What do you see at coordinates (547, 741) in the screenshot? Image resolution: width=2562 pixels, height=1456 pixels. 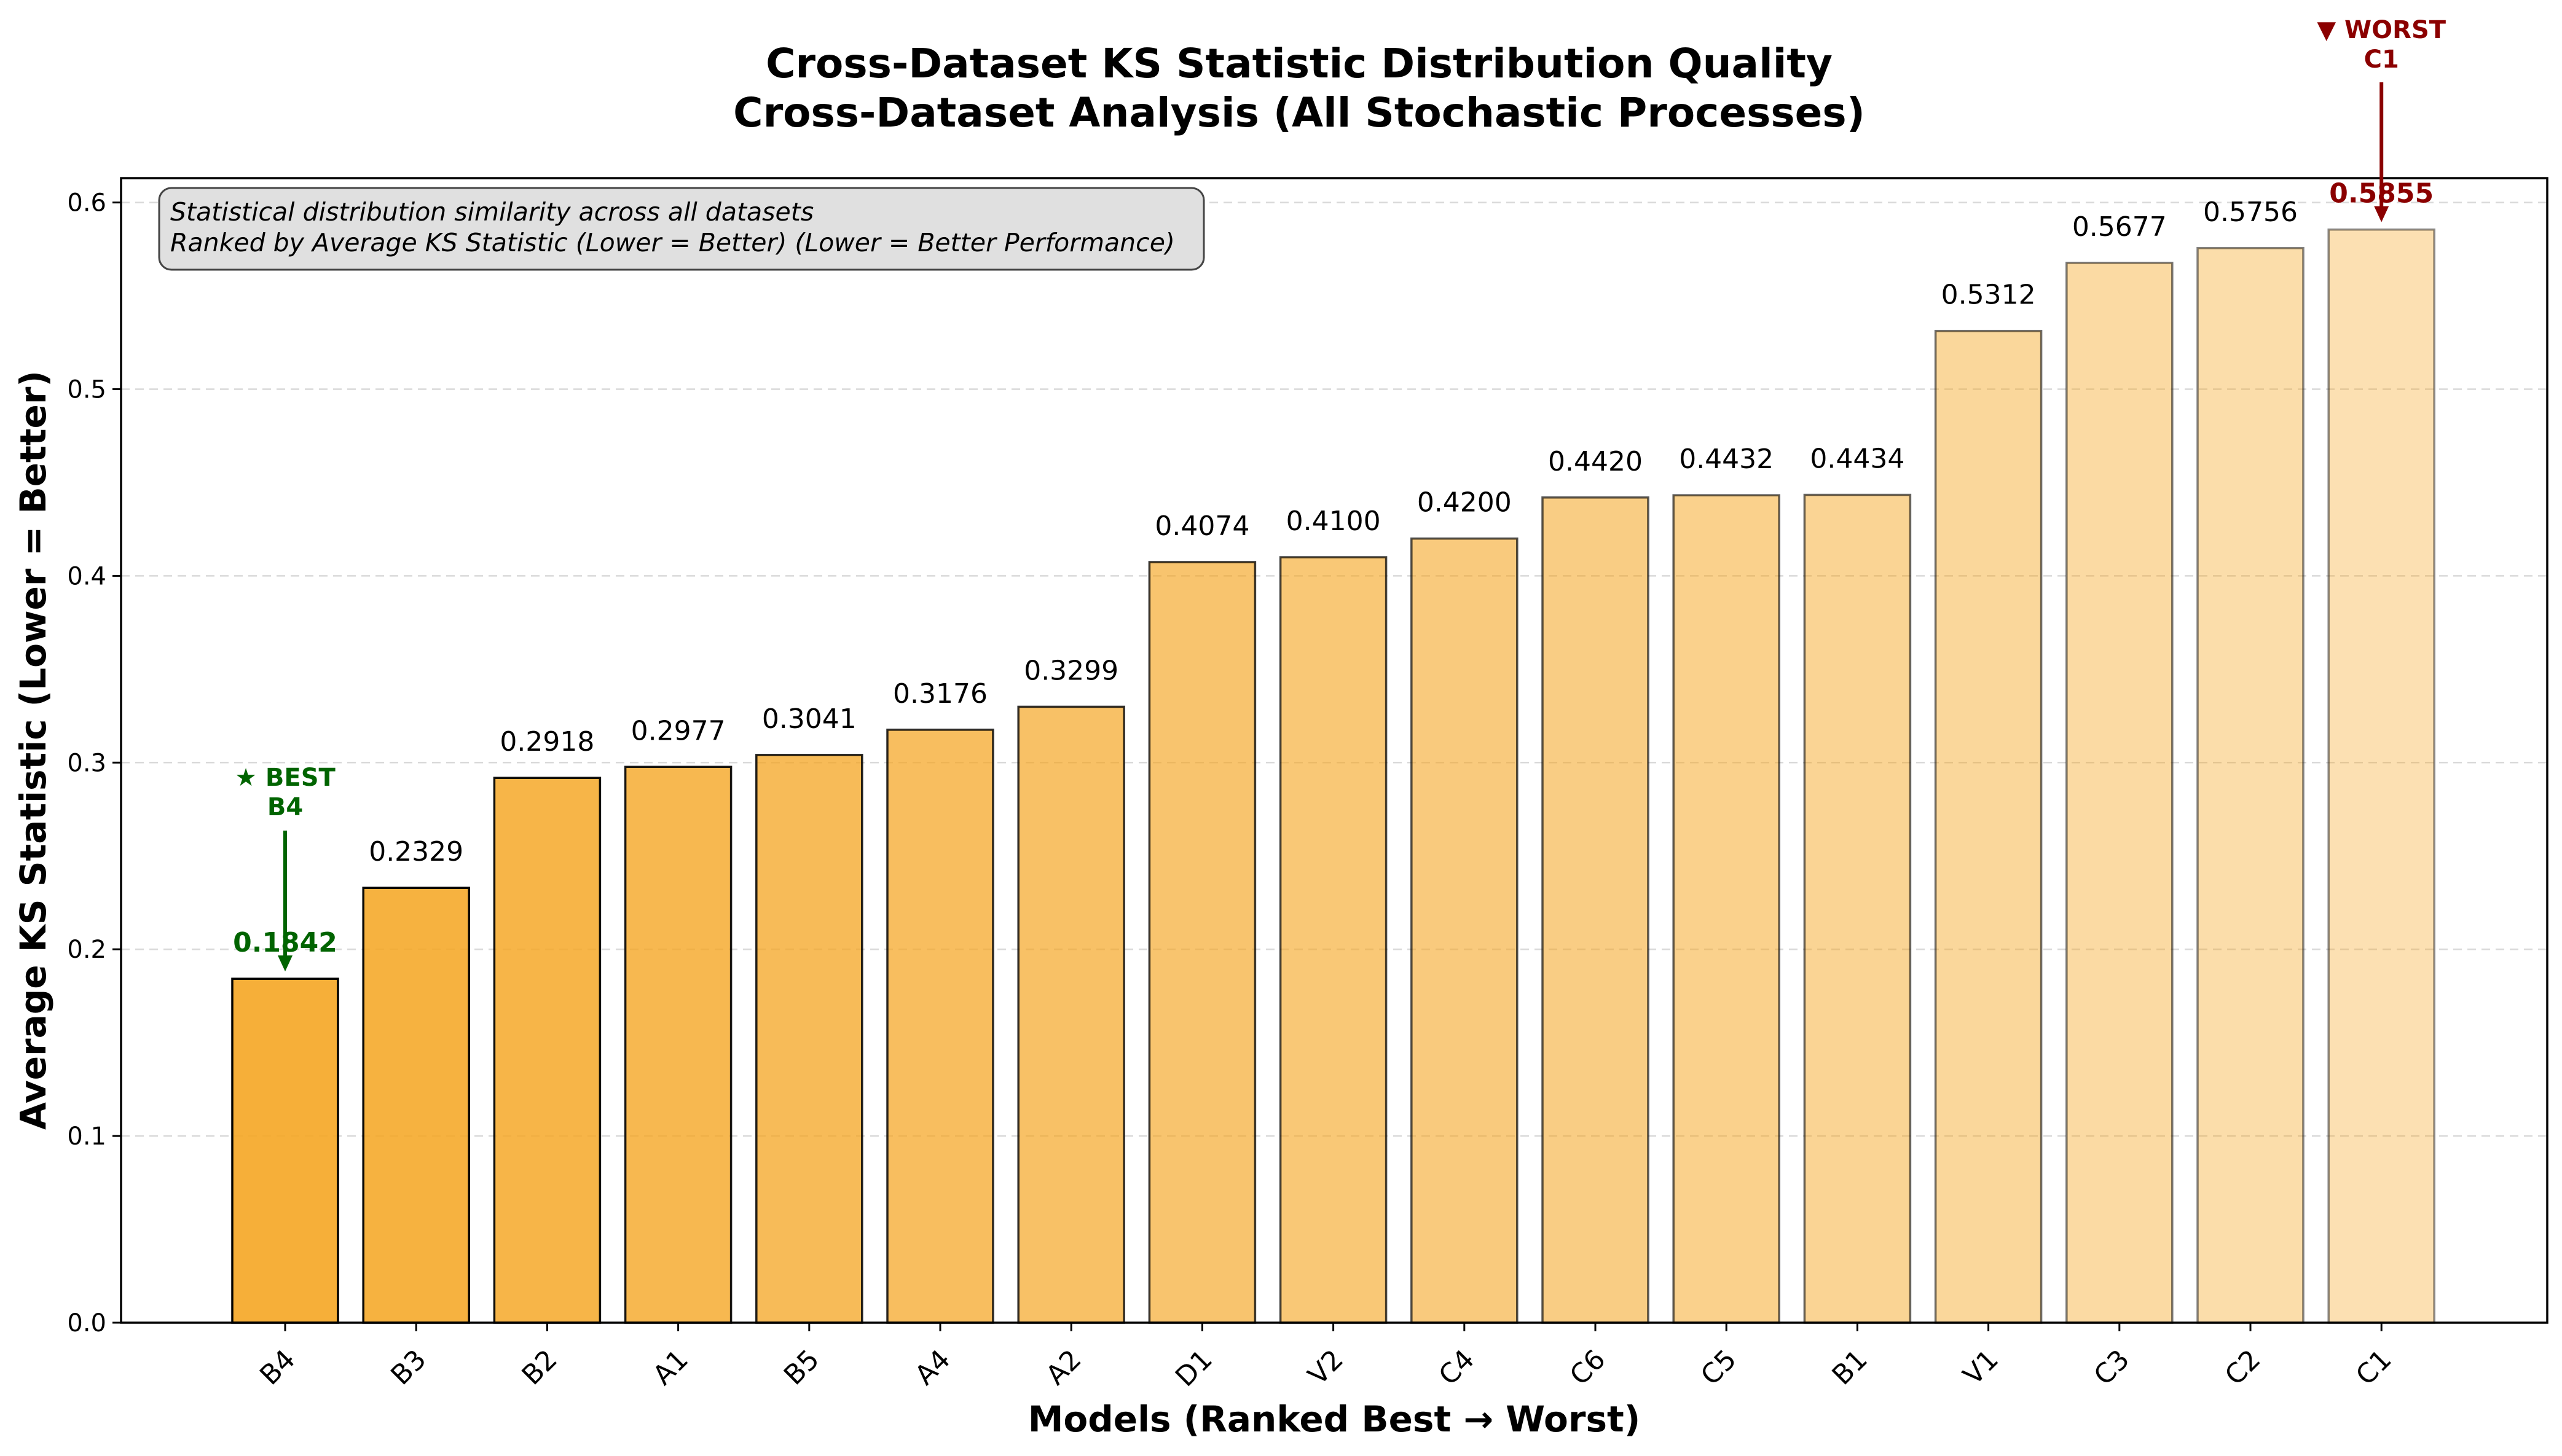 I see `data-label-B2: 0.2918` at bounding box center [547, 741].